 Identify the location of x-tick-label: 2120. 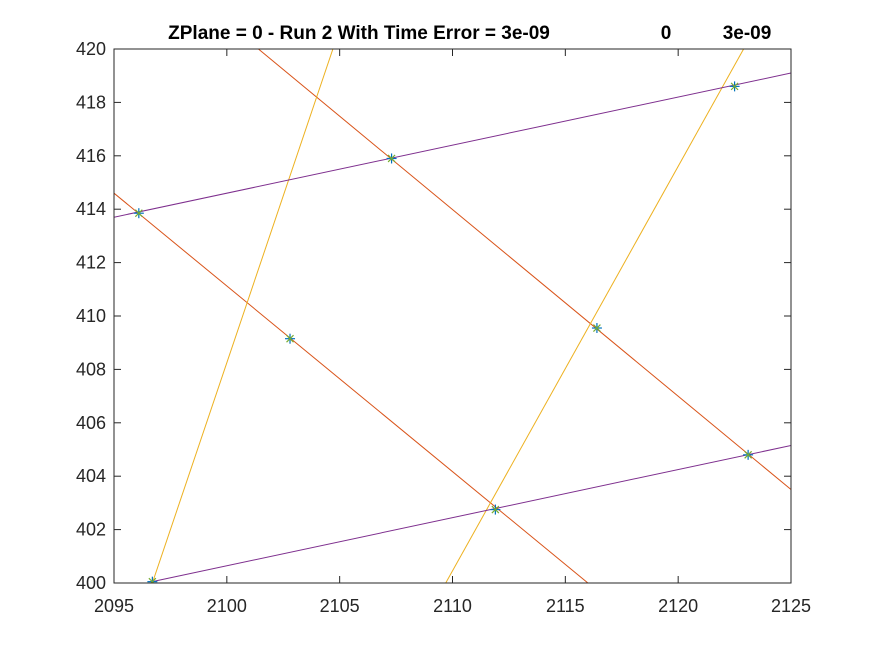
(678, 606).